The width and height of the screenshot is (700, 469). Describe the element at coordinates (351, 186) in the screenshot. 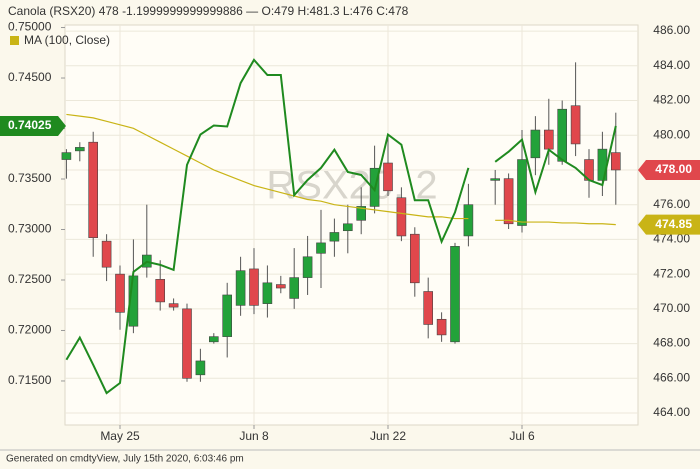

I see `watermark: RSX20, 2` at that location.